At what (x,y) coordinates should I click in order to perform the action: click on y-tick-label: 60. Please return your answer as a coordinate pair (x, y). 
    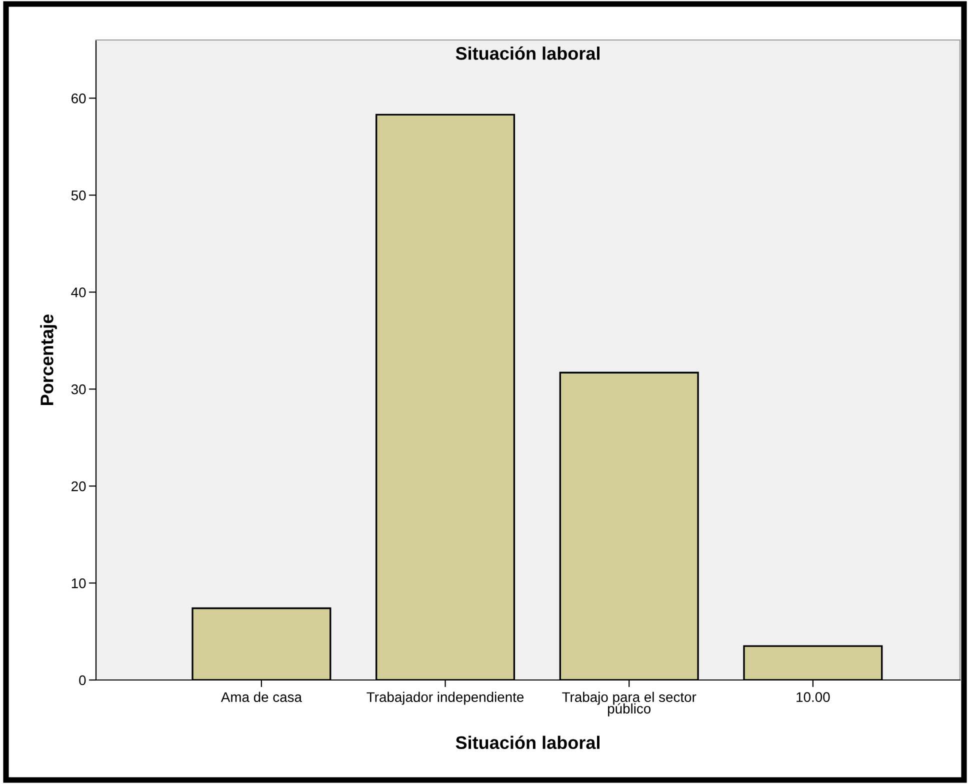
    Looking at the image, I should click on (79, 99).